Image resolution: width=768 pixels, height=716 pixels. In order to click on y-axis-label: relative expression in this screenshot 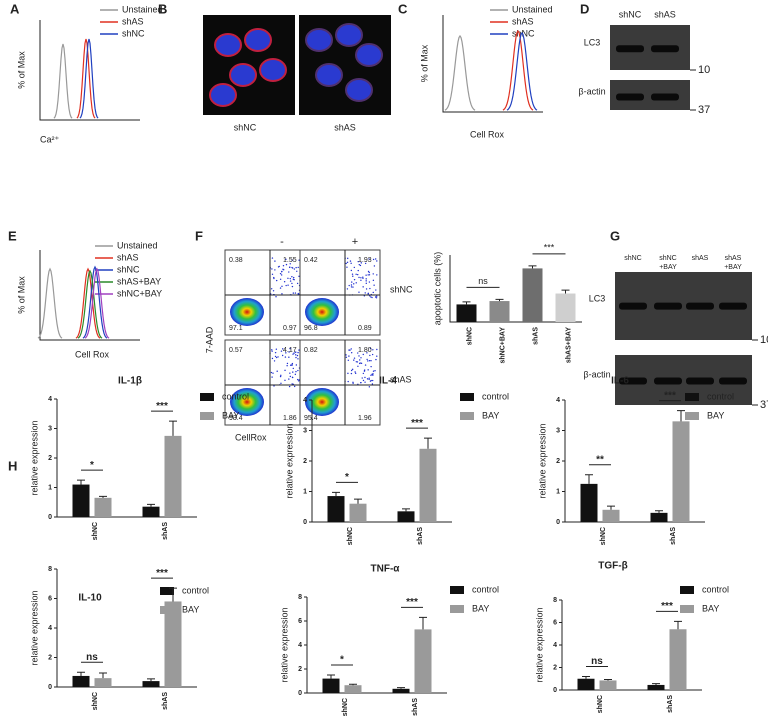, I will do `click(34, 457)`.